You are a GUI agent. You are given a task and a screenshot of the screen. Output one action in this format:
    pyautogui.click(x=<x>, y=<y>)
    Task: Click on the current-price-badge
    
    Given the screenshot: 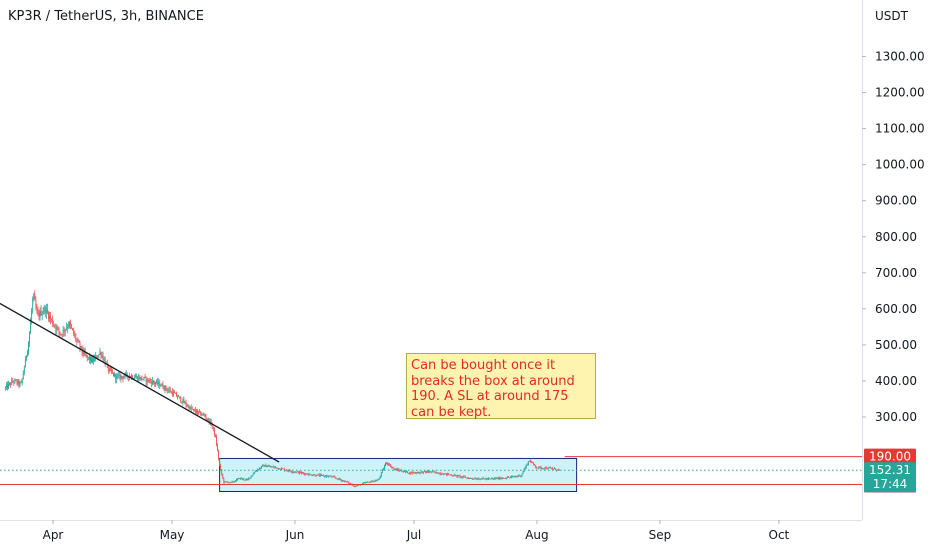 What is the action you would take?
    pyautogui.click(x=890, y=477)
    